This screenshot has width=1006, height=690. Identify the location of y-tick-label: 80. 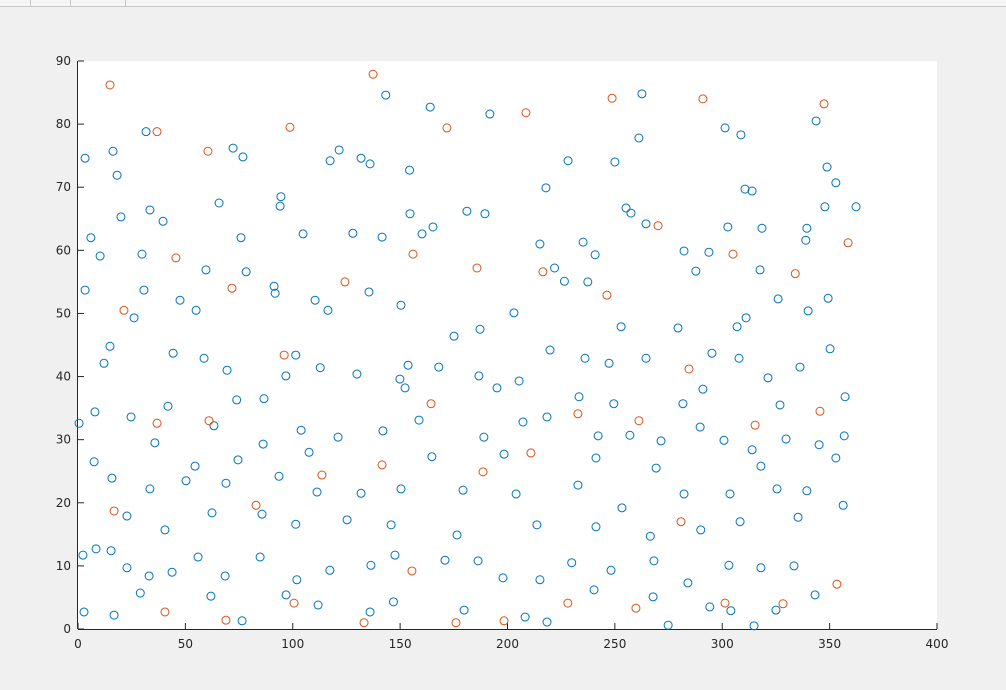
(63, 124).